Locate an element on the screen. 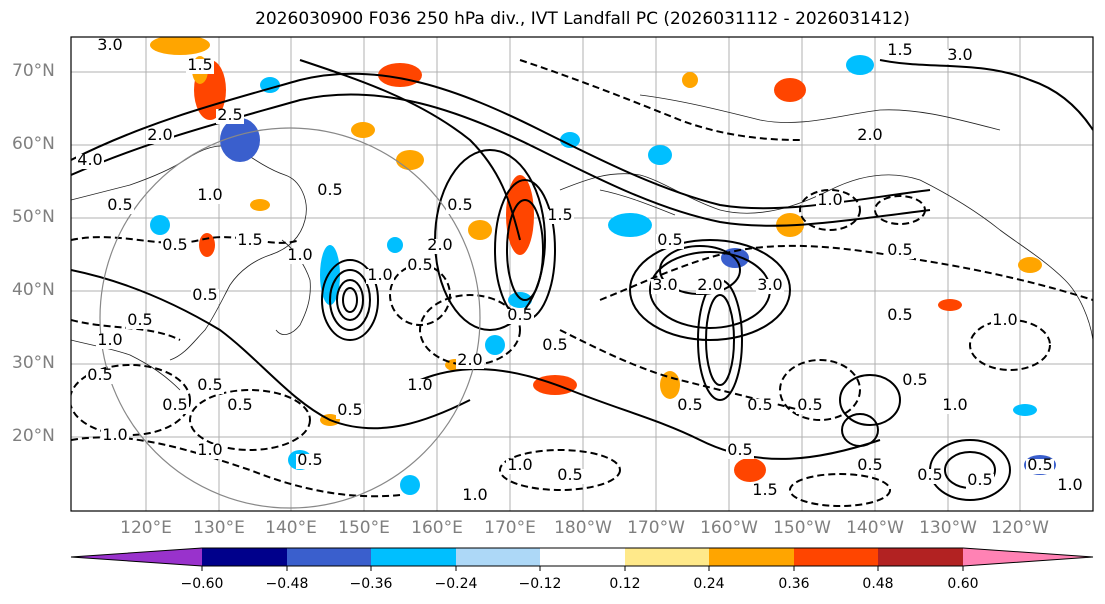  contour-label: 1.5 is located at coordinates (249, 239).